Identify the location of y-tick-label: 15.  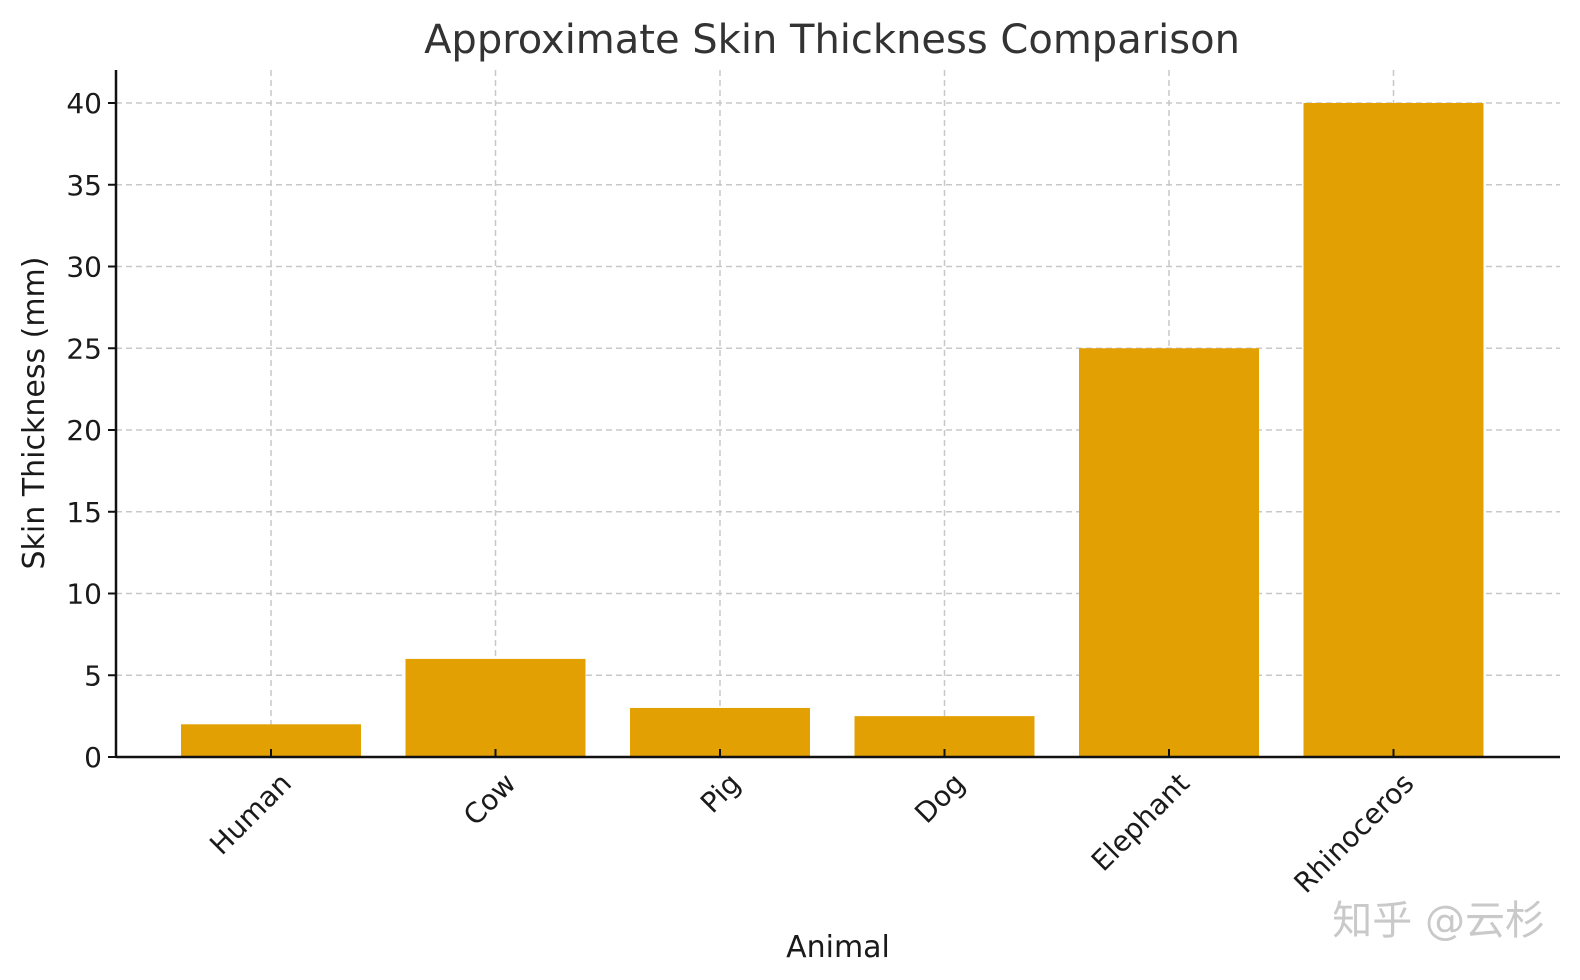
(84, 512).